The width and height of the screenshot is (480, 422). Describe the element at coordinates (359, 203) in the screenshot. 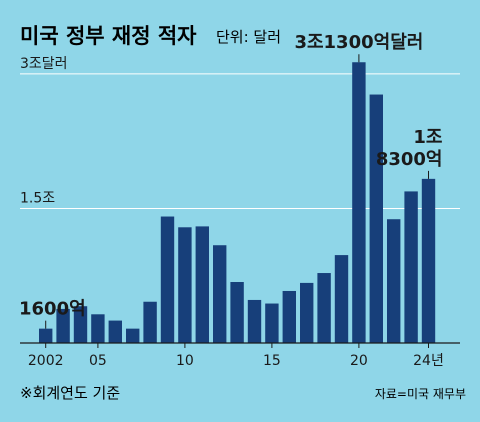

I see `bar-2020` at that location.